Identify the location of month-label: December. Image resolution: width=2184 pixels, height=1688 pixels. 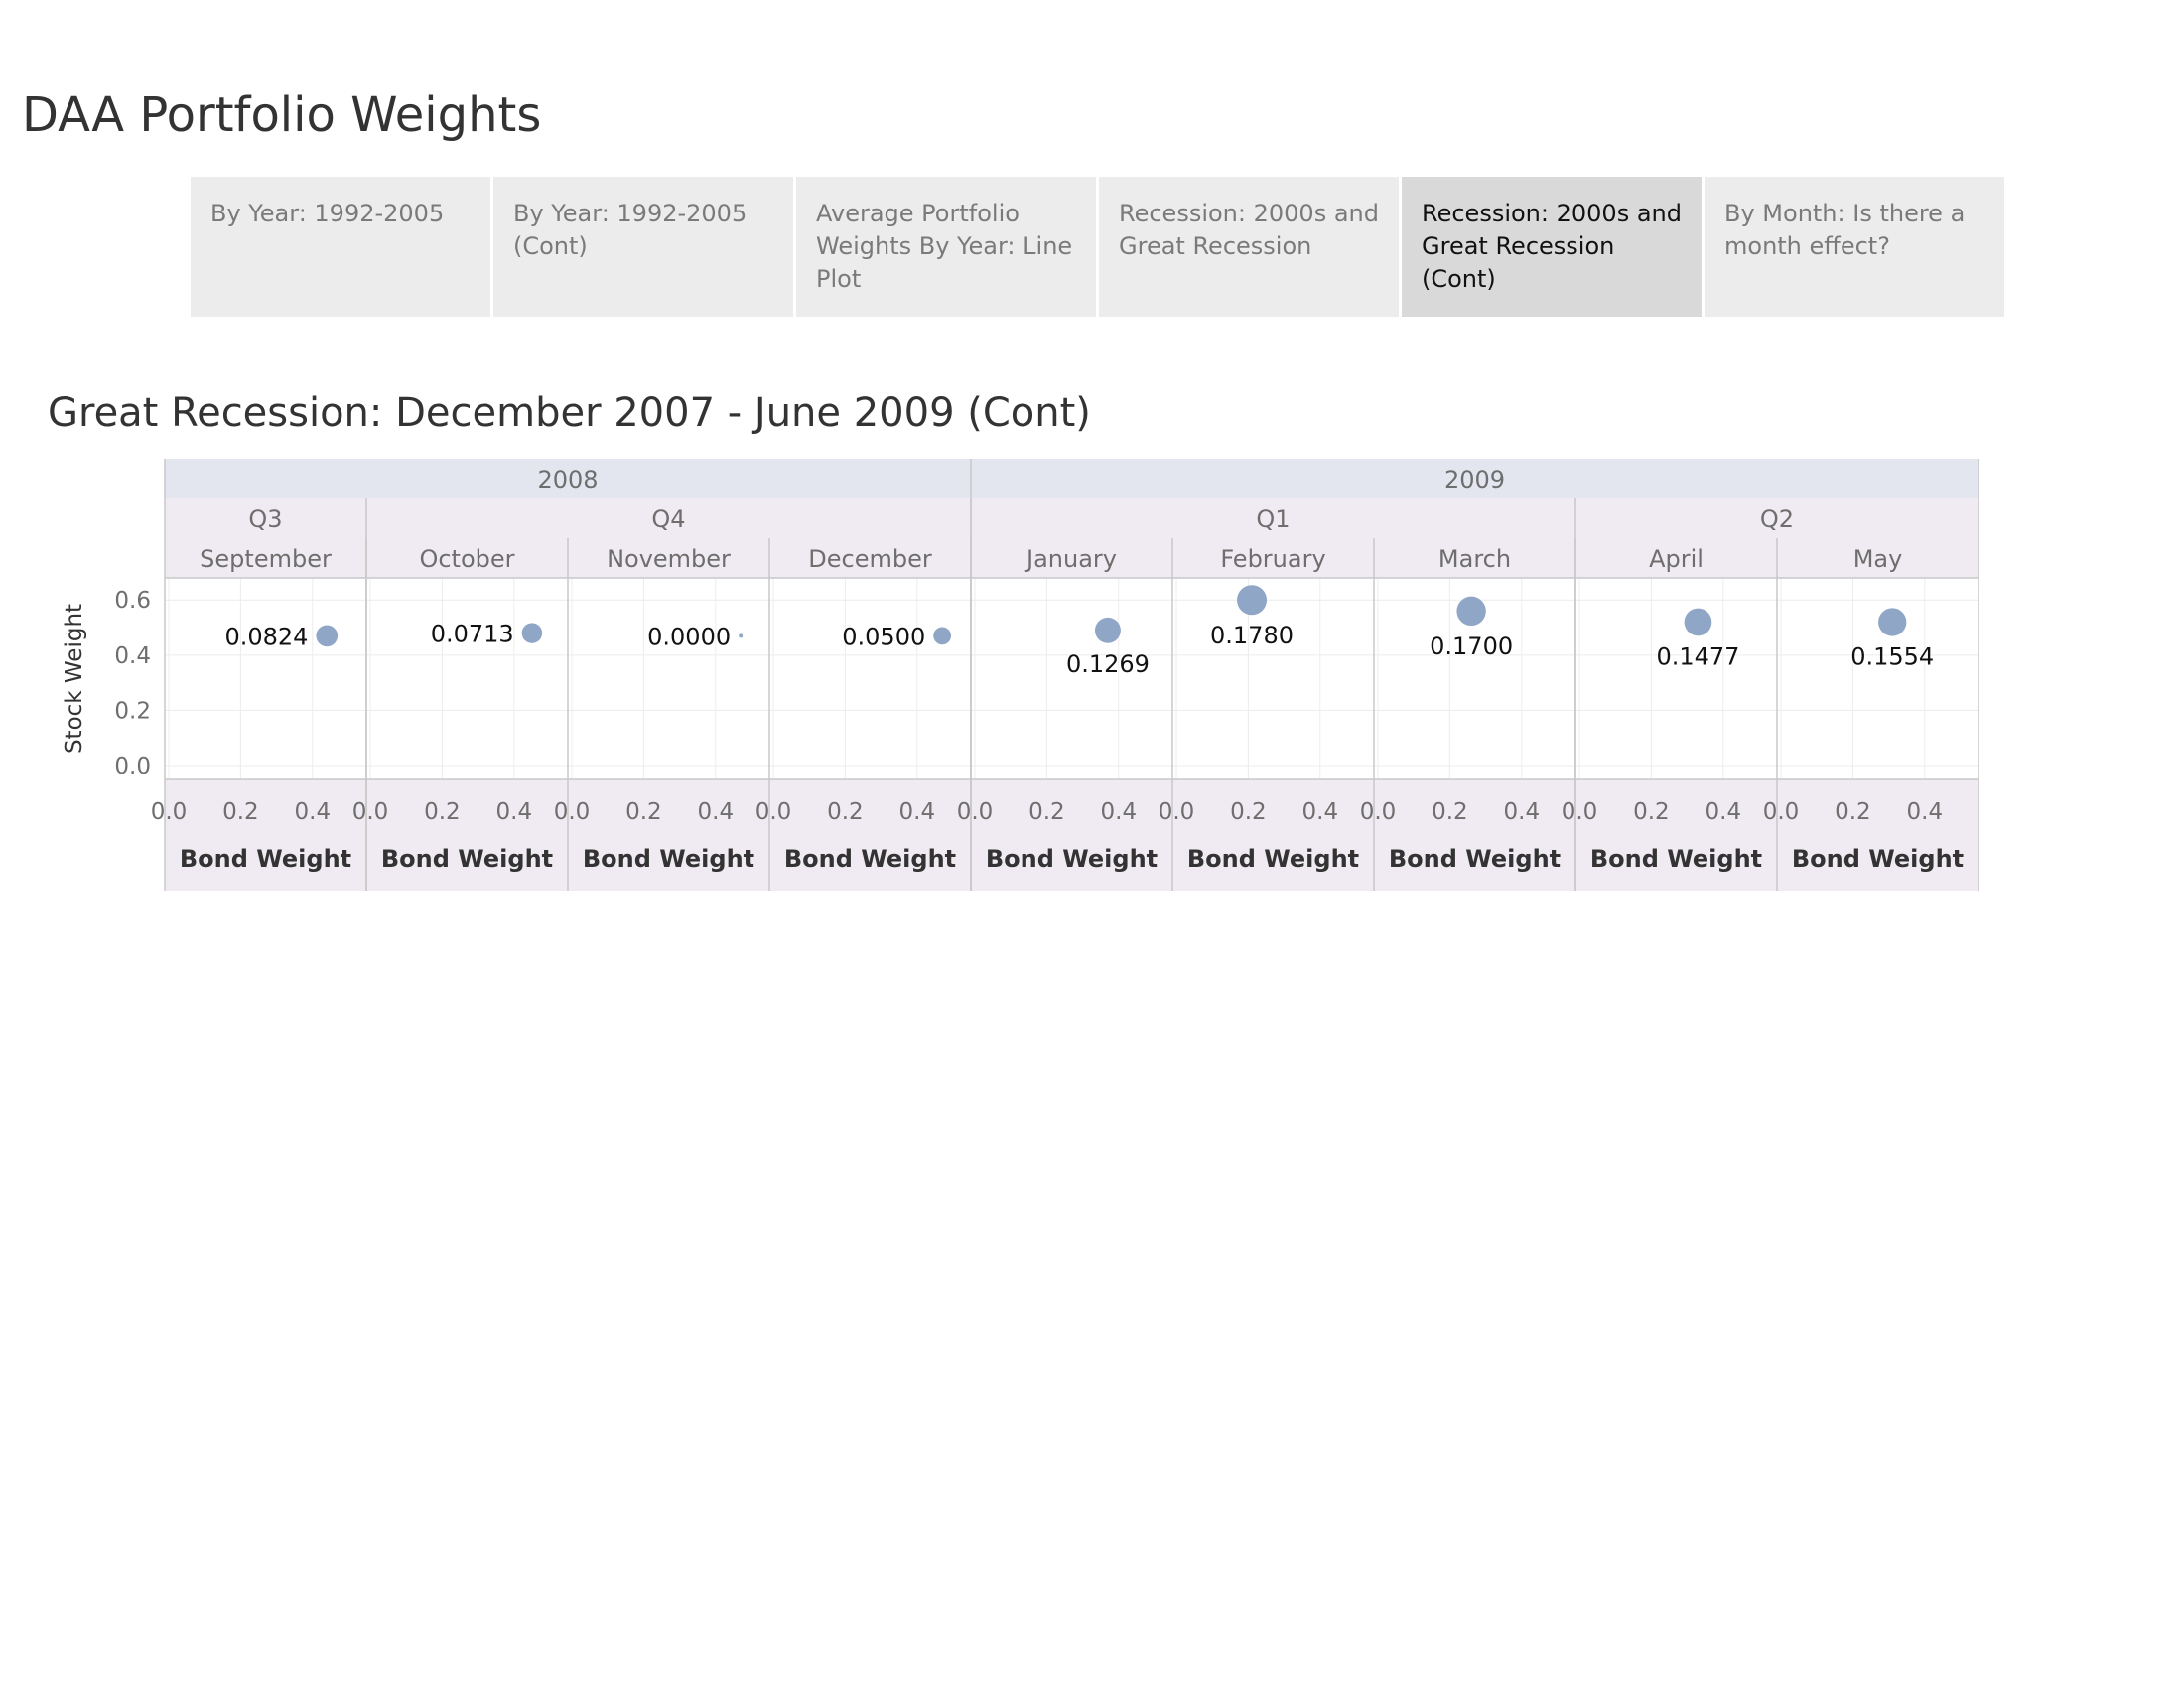
(870, 559).